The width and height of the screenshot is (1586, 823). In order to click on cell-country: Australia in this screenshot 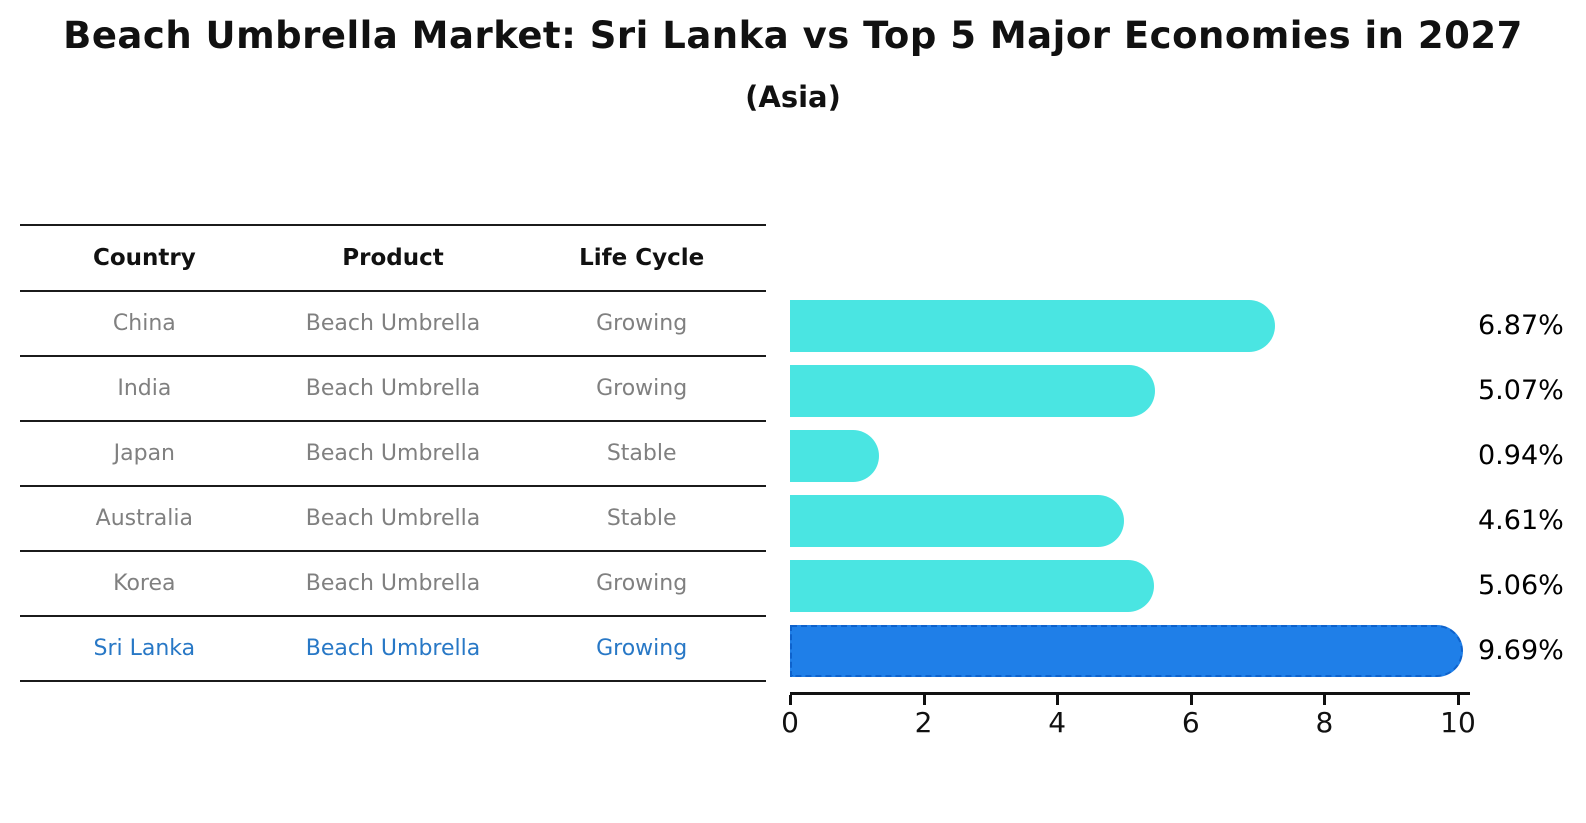, I will do `click(144, 518)`.